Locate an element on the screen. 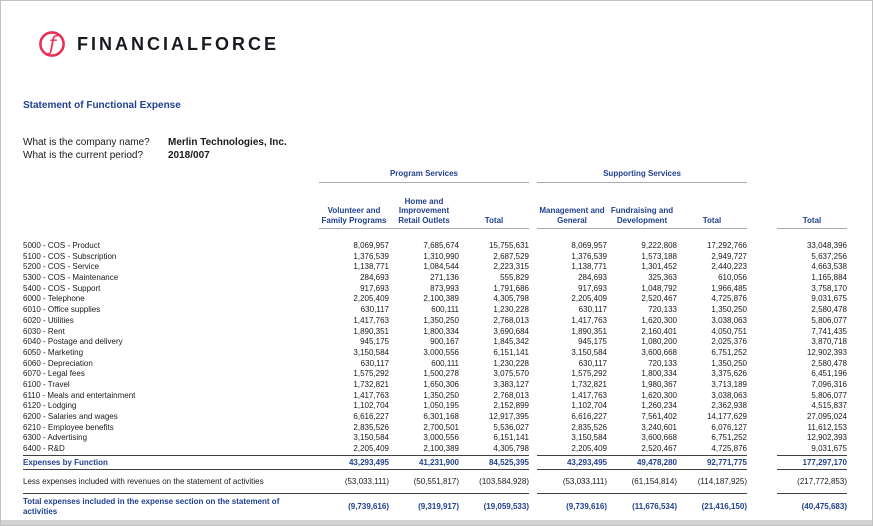  row-value: 325,363 is located at coordinates (662, 278).